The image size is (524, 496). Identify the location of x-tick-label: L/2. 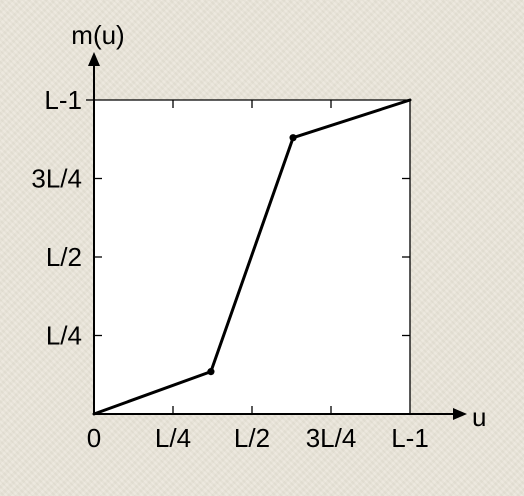
(252, 438).